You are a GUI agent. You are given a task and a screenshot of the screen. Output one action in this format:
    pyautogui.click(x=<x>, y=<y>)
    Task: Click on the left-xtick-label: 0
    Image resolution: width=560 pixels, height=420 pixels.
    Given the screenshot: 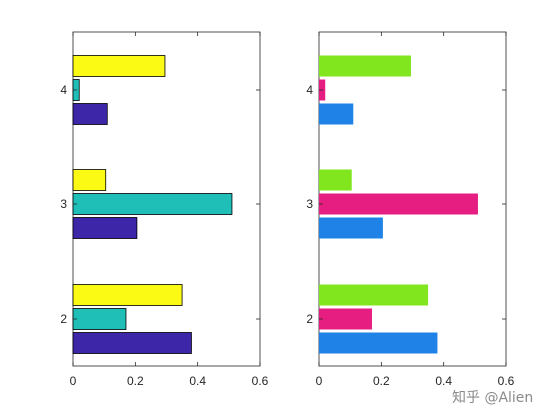 What is the action you would take?
    pyautogui.click(x=73, y=381)
    